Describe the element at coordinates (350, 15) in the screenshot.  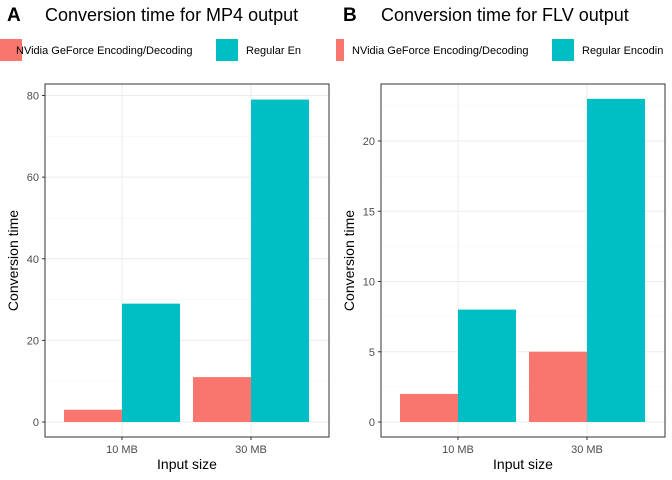
I see `panel-tag: B` at that location.